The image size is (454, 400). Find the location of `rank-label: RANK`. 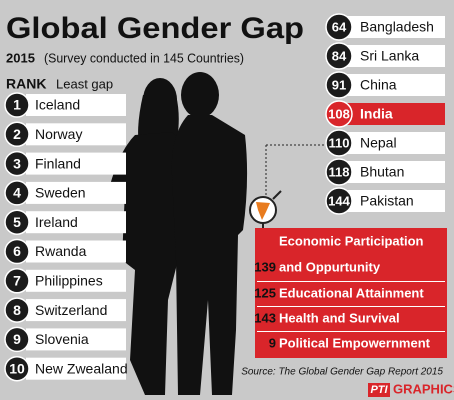

rank-label: RANK is located at coordinates (26, 84).